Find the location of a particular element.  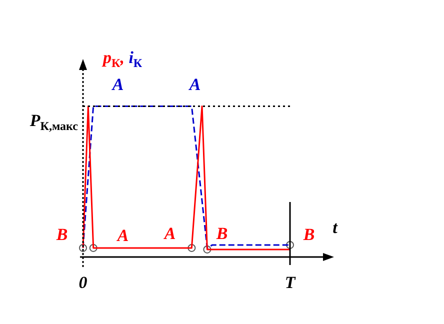

x-axis-title: t is located at coordinates (335, 228).